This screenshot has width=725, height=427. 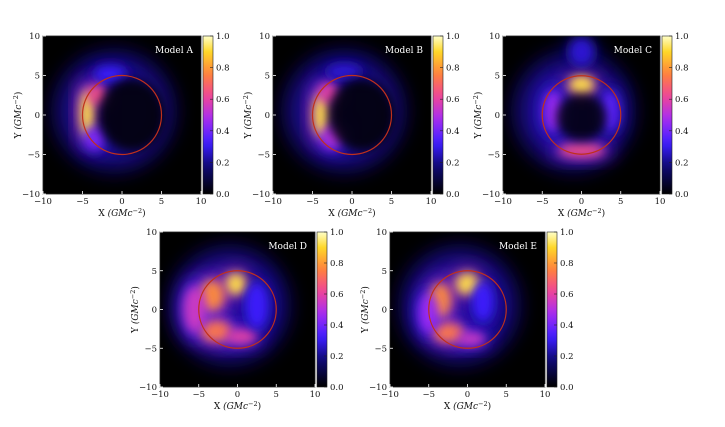 What do you see at coordinates (518, 247) in the screenshot?
I see `model-label: Model E` at bounding box center [518, 247].